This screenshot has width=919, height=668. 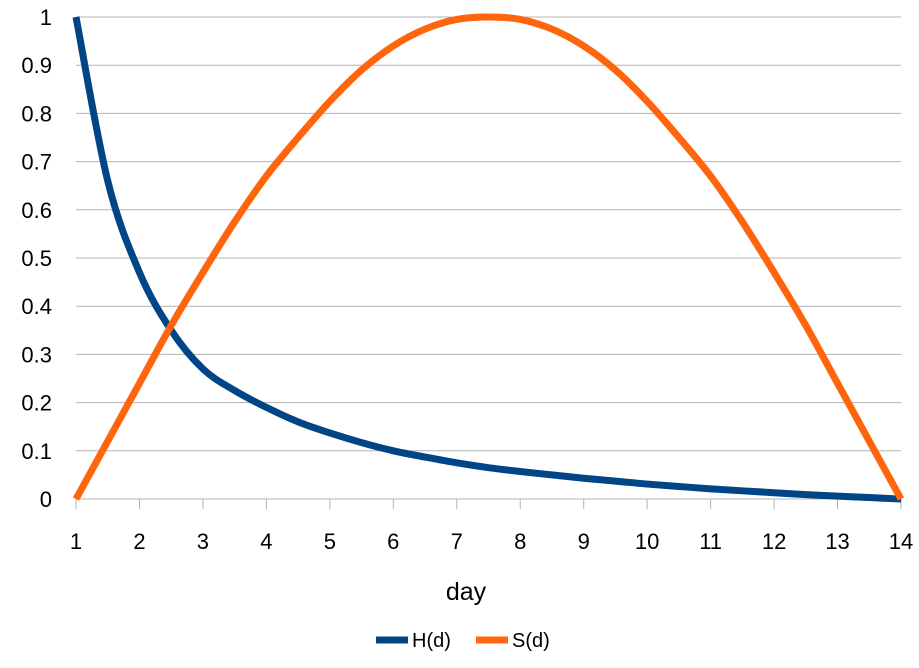 I want to click on y-tick-label: 0.3, so click(x=36, y=354).